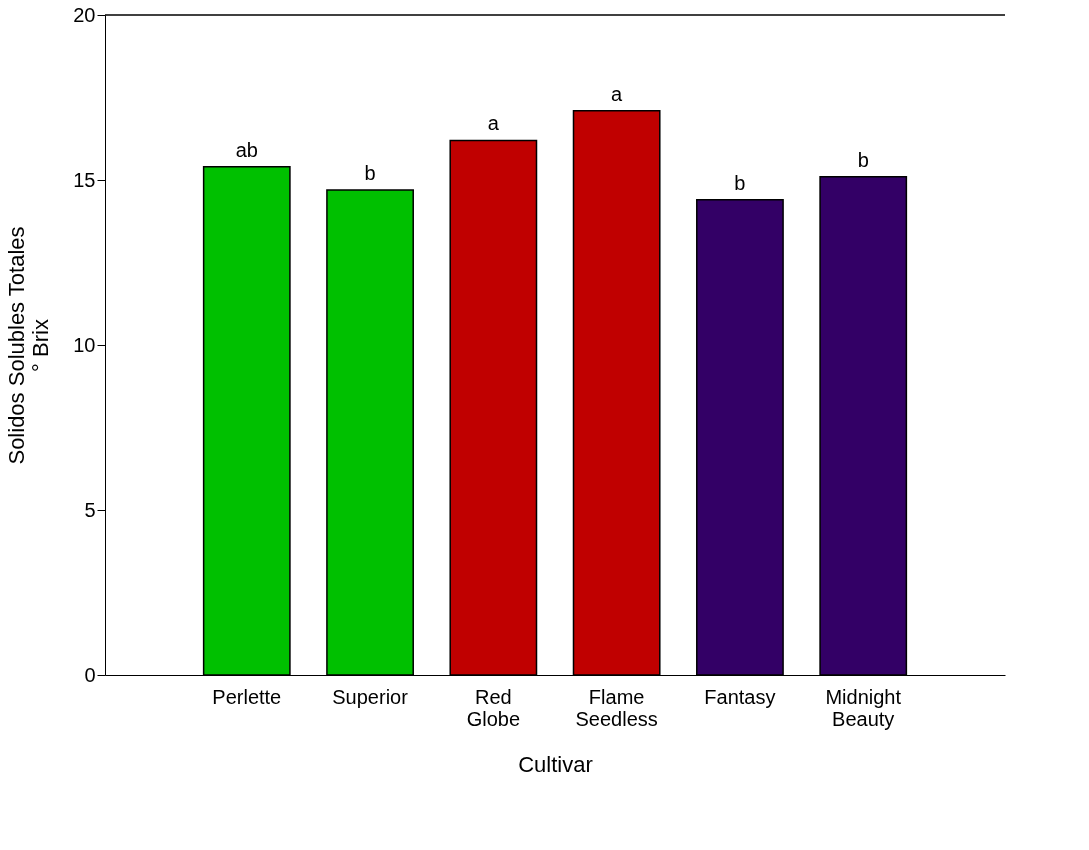 The height and width of the screenshot is (850, 1089). Describe the element at coordinates (84, 179) in the screenshot. I see `y-tick-label: 15` at that location.